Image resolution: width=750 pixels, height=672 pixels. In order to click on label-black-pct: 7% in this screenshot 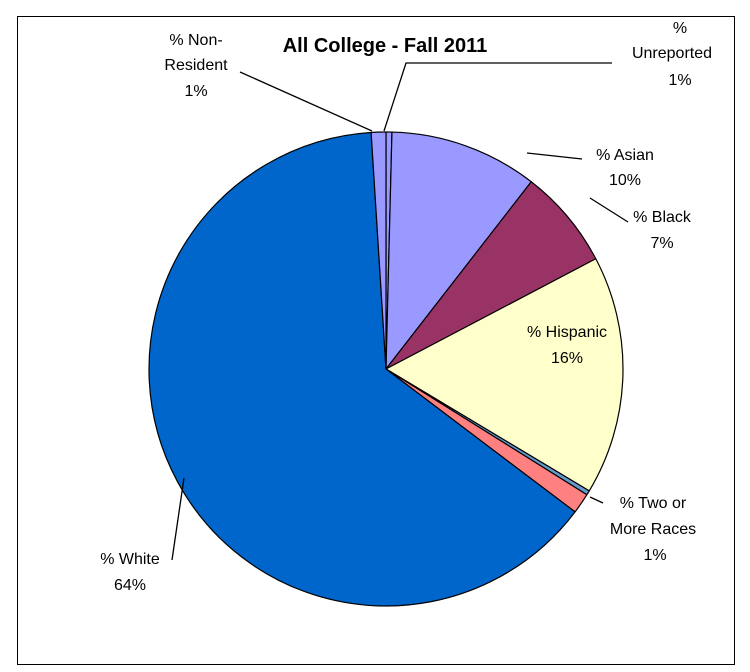, I will do `click(661, 243)`.